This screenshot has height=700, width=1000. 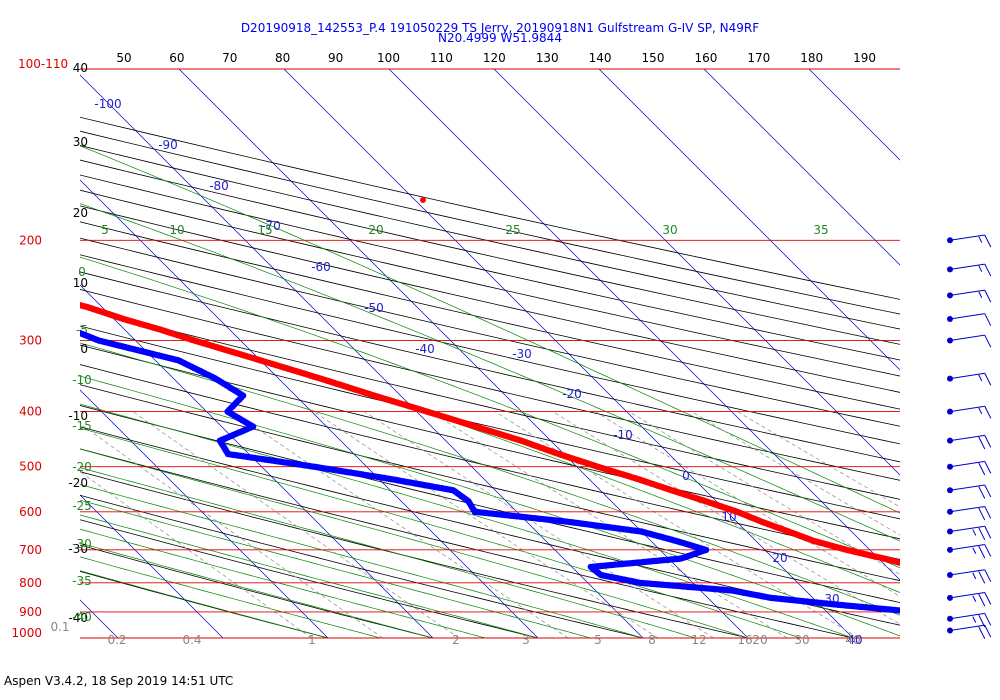 I want to click on dry-adiabat-line, so click(x=362, y=566).